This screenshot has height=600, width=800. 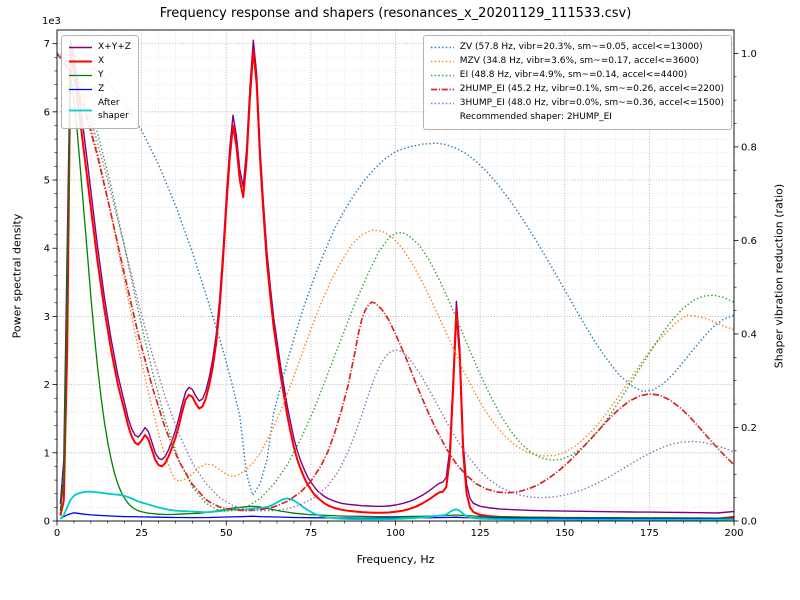 I want to click on y-left-tick-label: 2, so click(x=47, y=385).